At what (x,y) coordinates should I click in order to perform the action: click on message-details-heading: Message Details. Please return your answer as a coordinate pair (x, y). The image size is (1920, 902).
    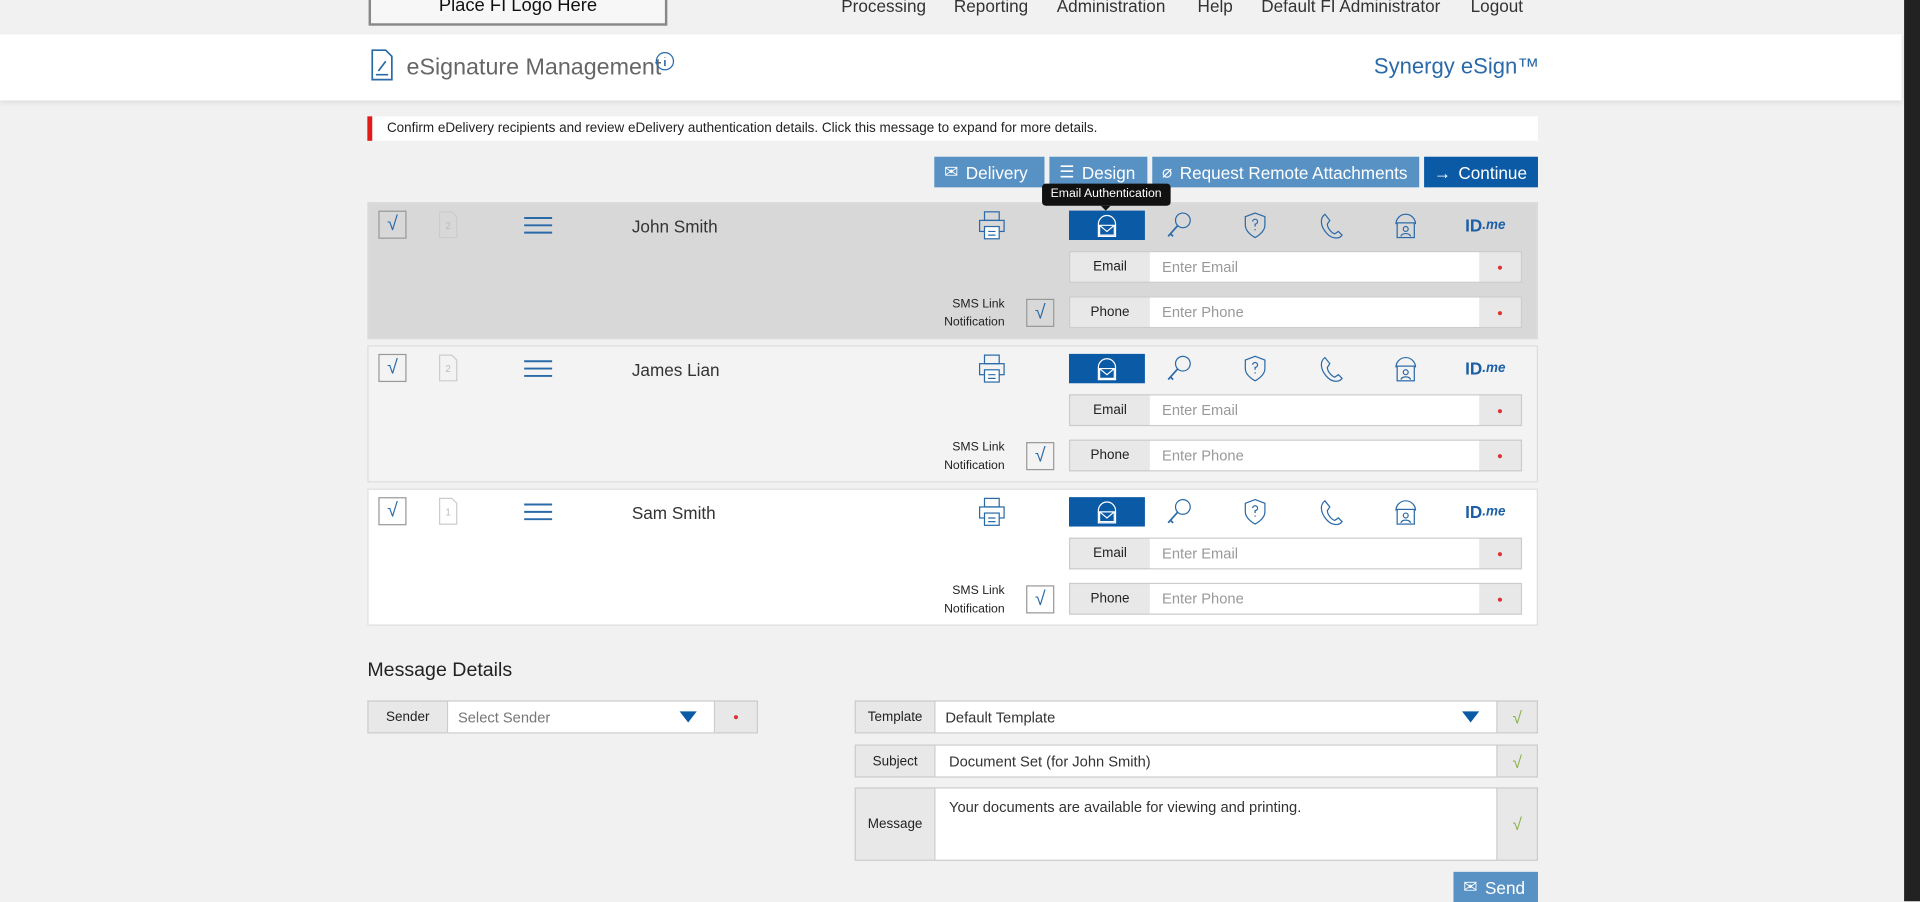
    Looking at the image, I should click on (440, 670).